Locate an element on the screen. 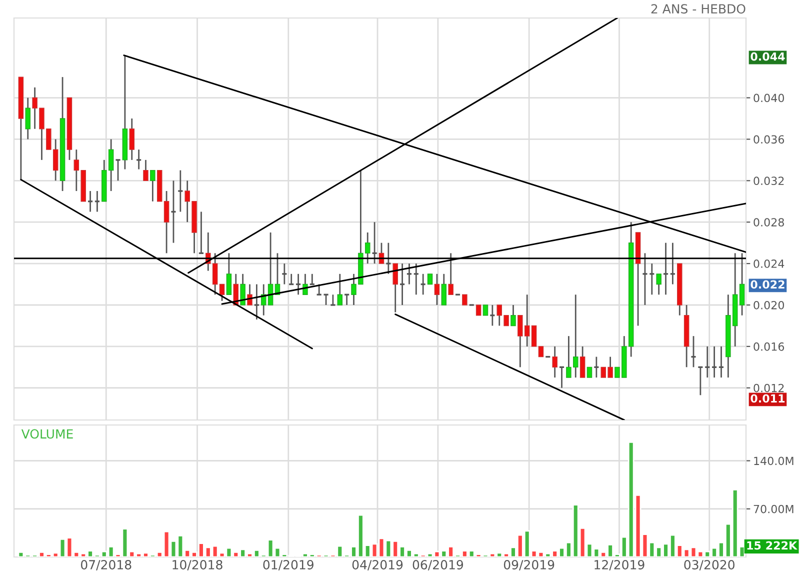 This screenshot has width=800, height=579. y-tick-label: 0.028 is located at coordinates (769, 222).